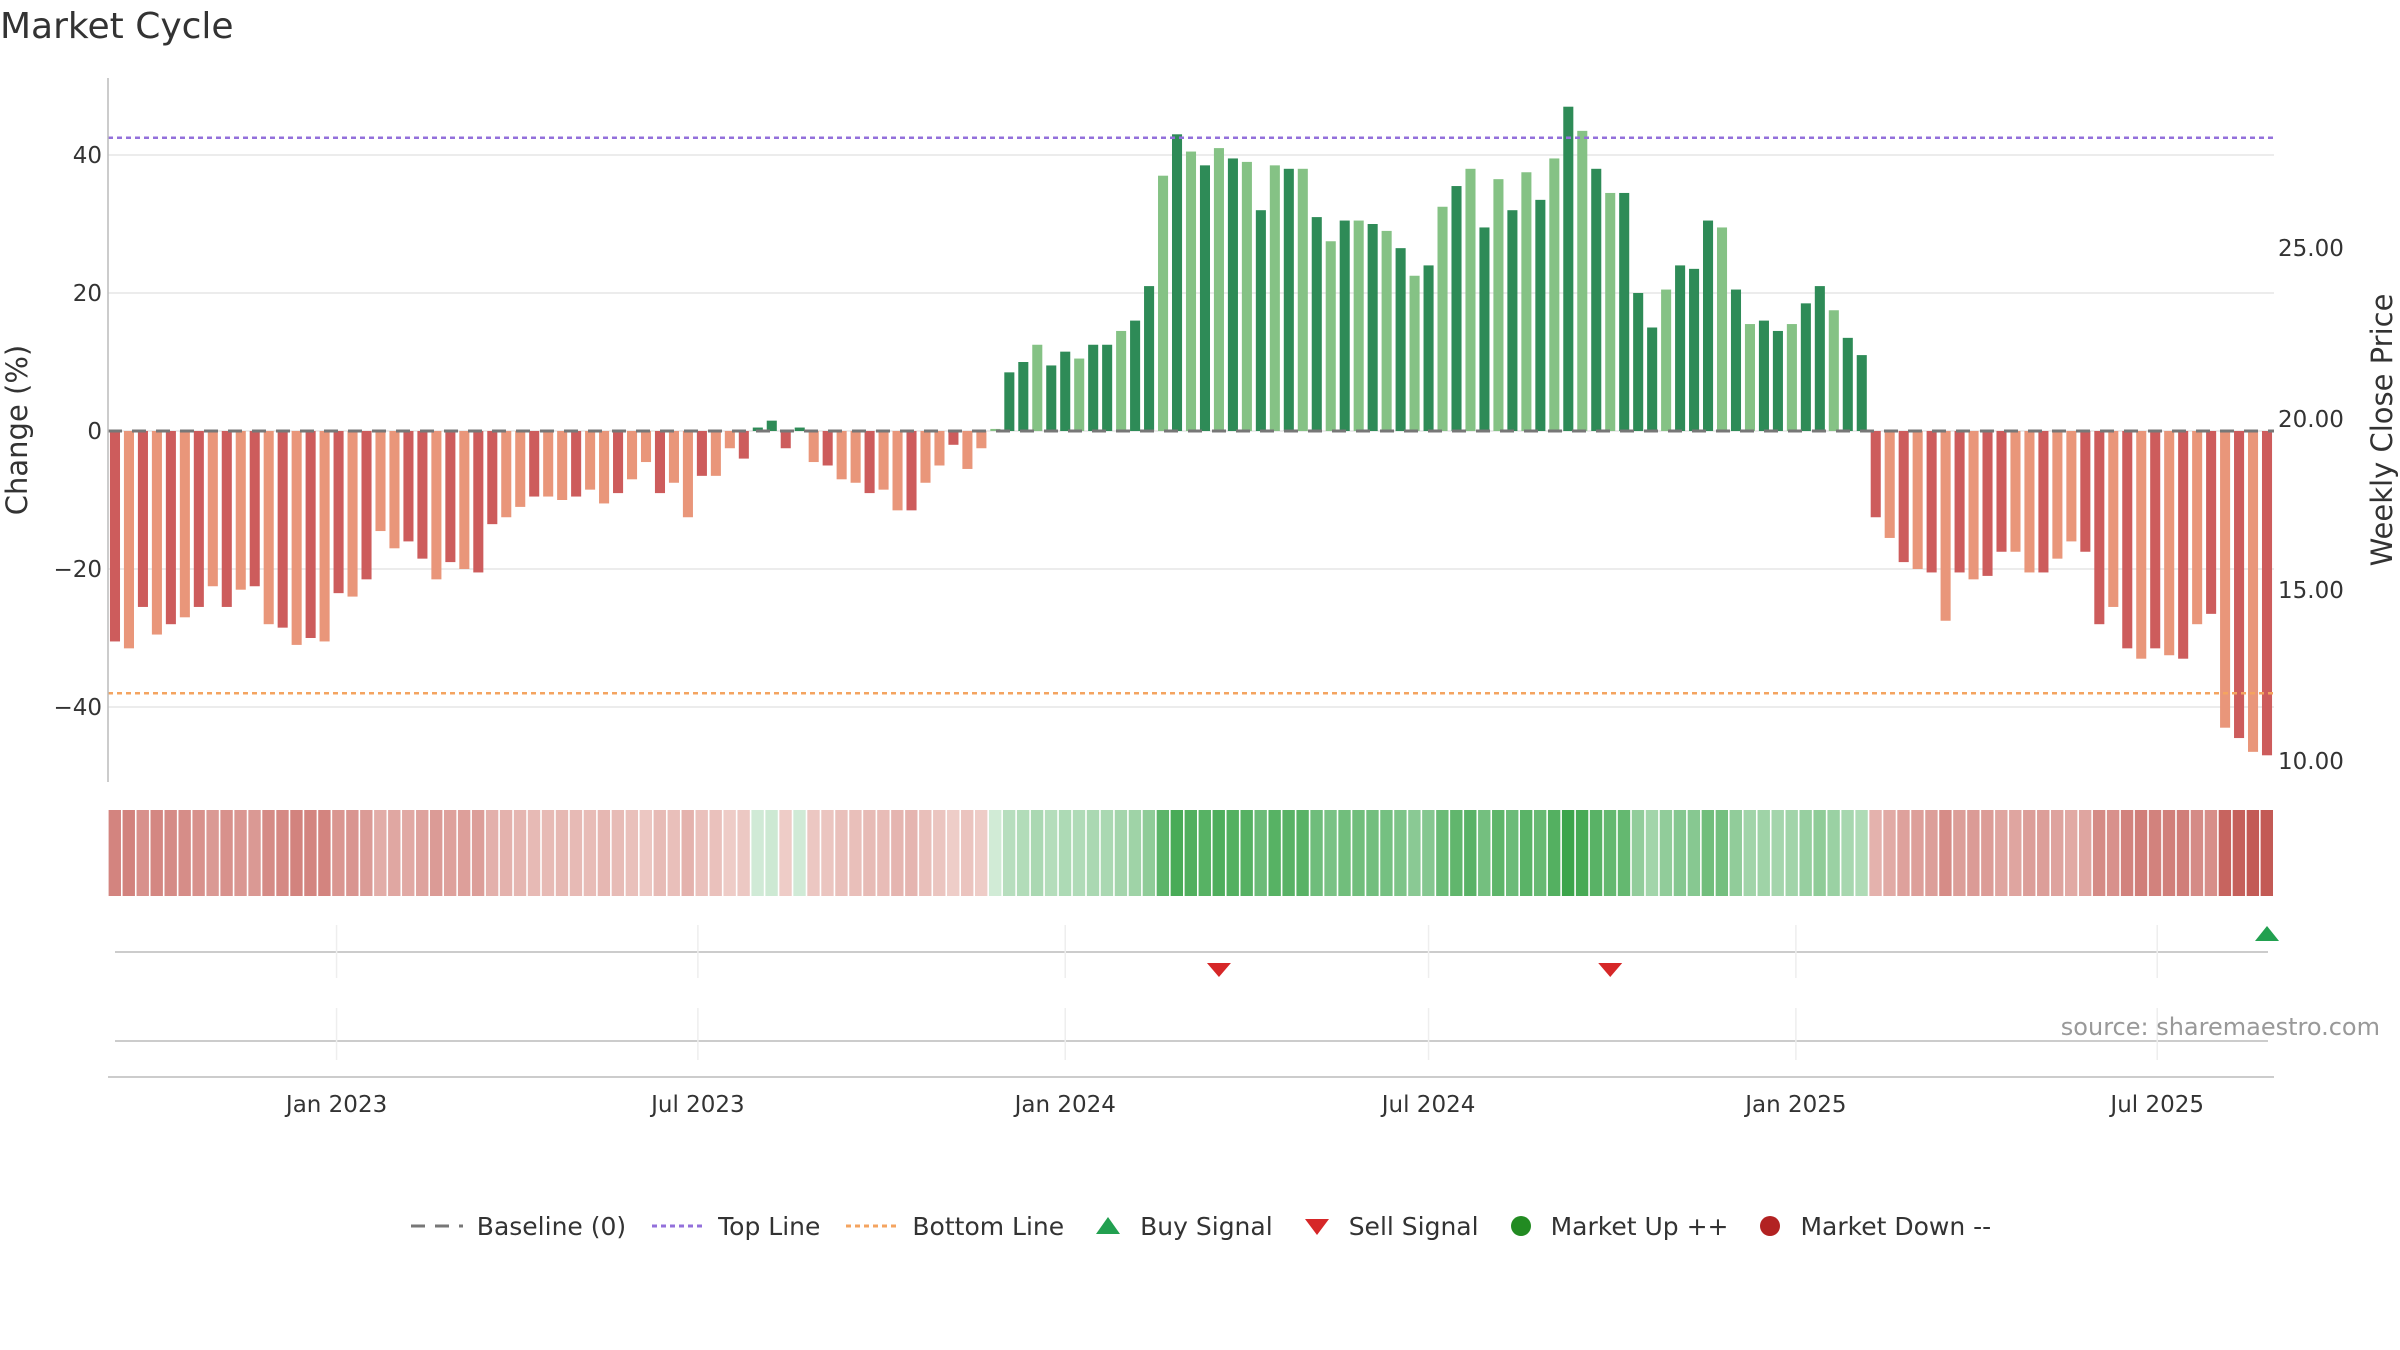 The image size is (2400, 1350). I want to click on legend-label: Top Line, so click(769, 1226).